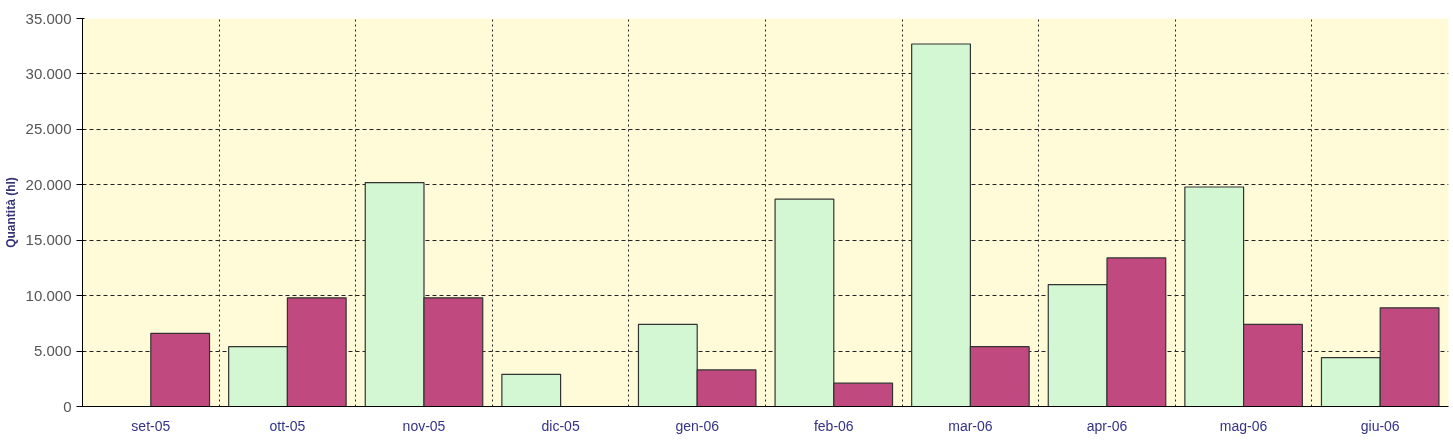 This screenshot has height=446, width=1453. I want to click on y-tick-label: 25.000, so click(48, 129).